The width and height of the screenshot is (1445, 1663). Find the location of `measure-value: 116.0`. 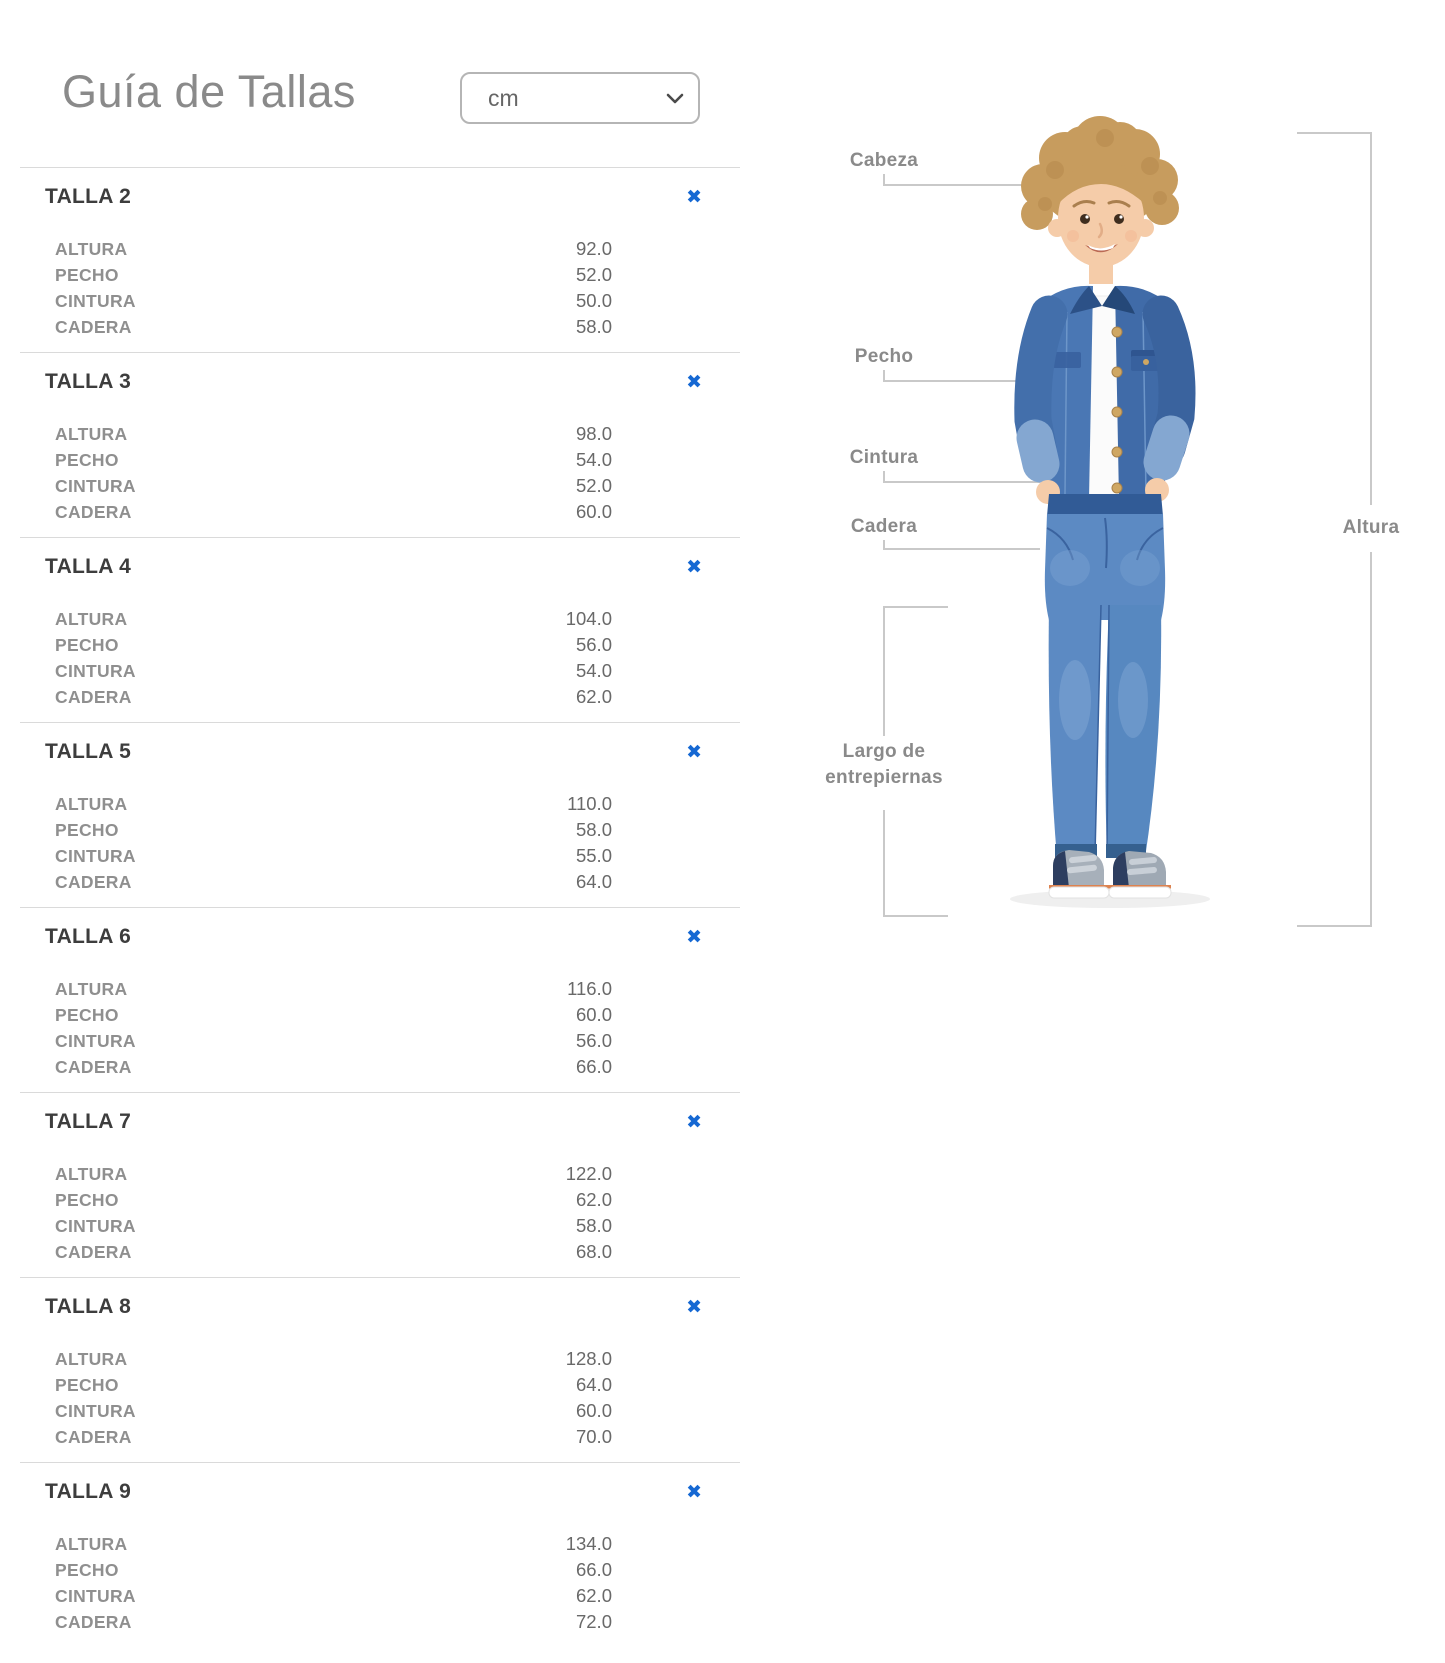

measure-value: 116.0 is located at coordinates (589, 988).